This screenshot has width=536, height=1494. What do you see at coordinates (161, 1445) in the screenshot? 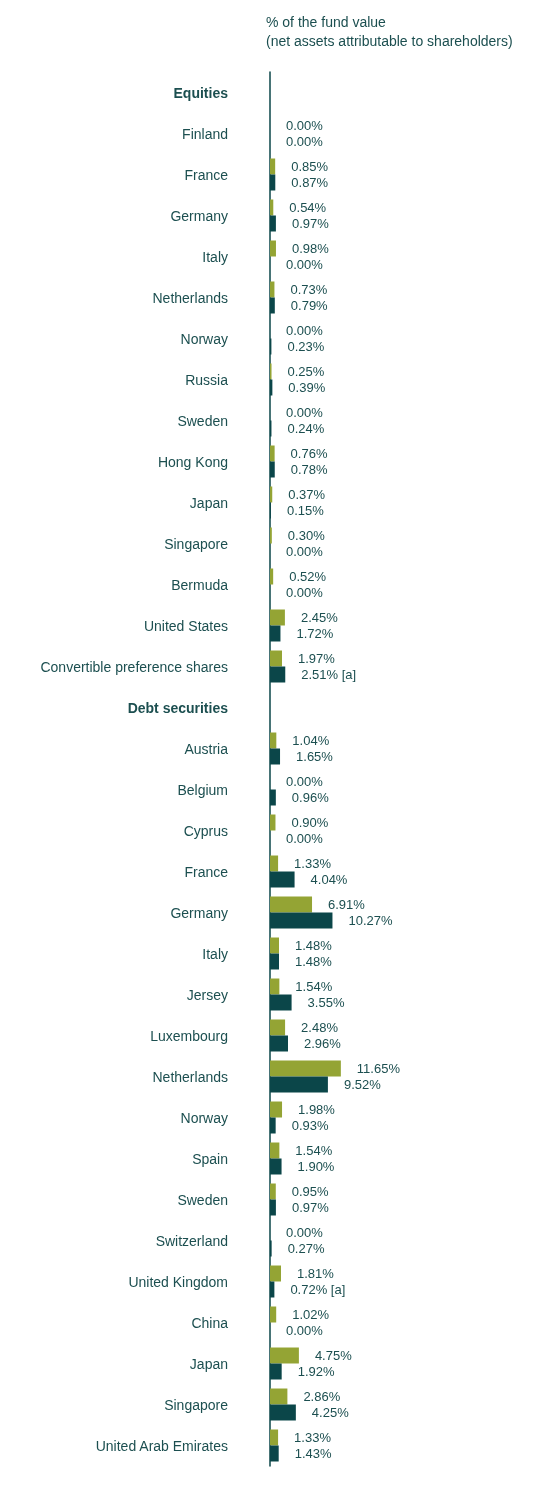
I see `y-tick-label: United Arab Emirates` at bounding box center [161, 1445].